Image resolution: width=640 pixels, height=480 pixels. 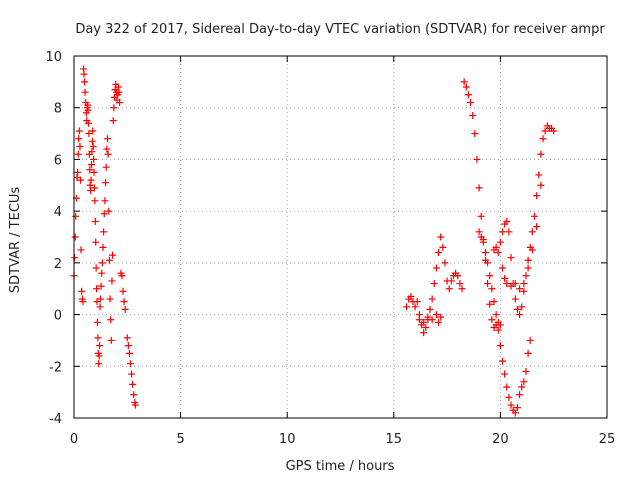 What do you see at coordinates (58, 212) in the screenshot?
I see `y-tick-label: 4` at bounding box center [58, 212].